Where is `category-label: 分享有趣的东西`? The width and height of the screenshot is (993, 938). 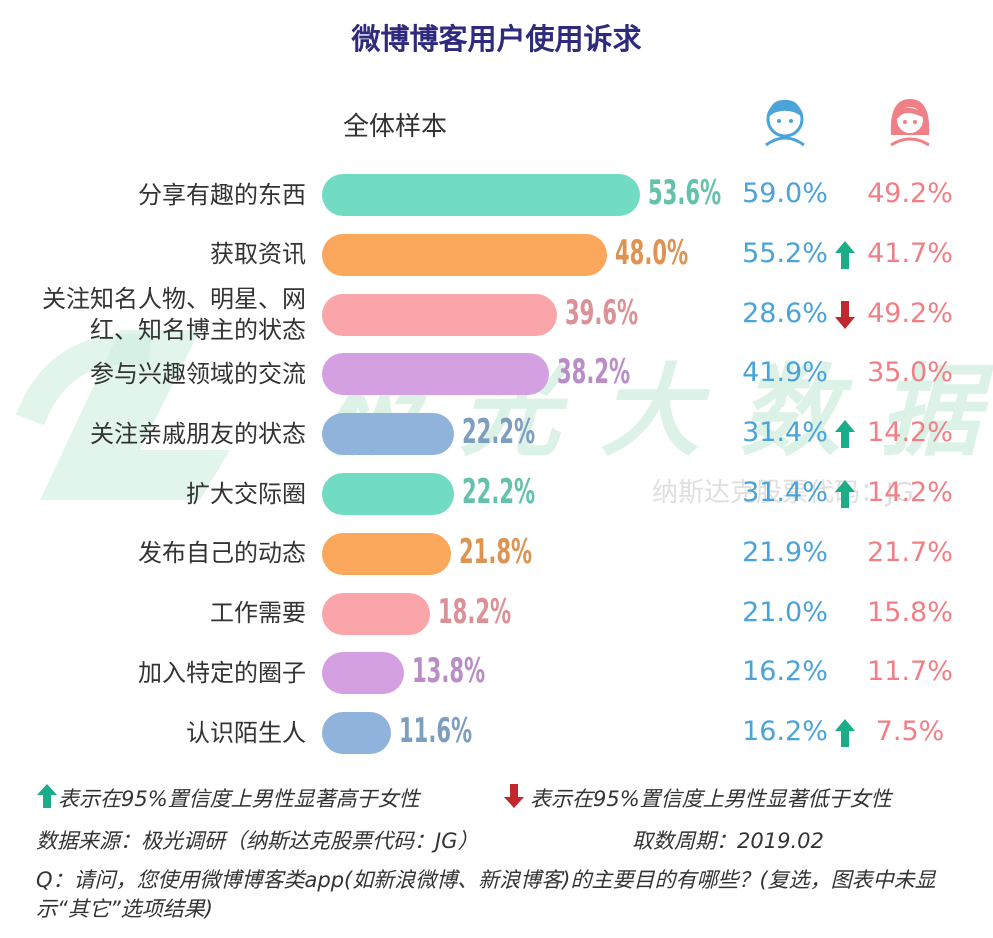
category-label: 分享有趣的东西 is located at coordinates (222, 194).